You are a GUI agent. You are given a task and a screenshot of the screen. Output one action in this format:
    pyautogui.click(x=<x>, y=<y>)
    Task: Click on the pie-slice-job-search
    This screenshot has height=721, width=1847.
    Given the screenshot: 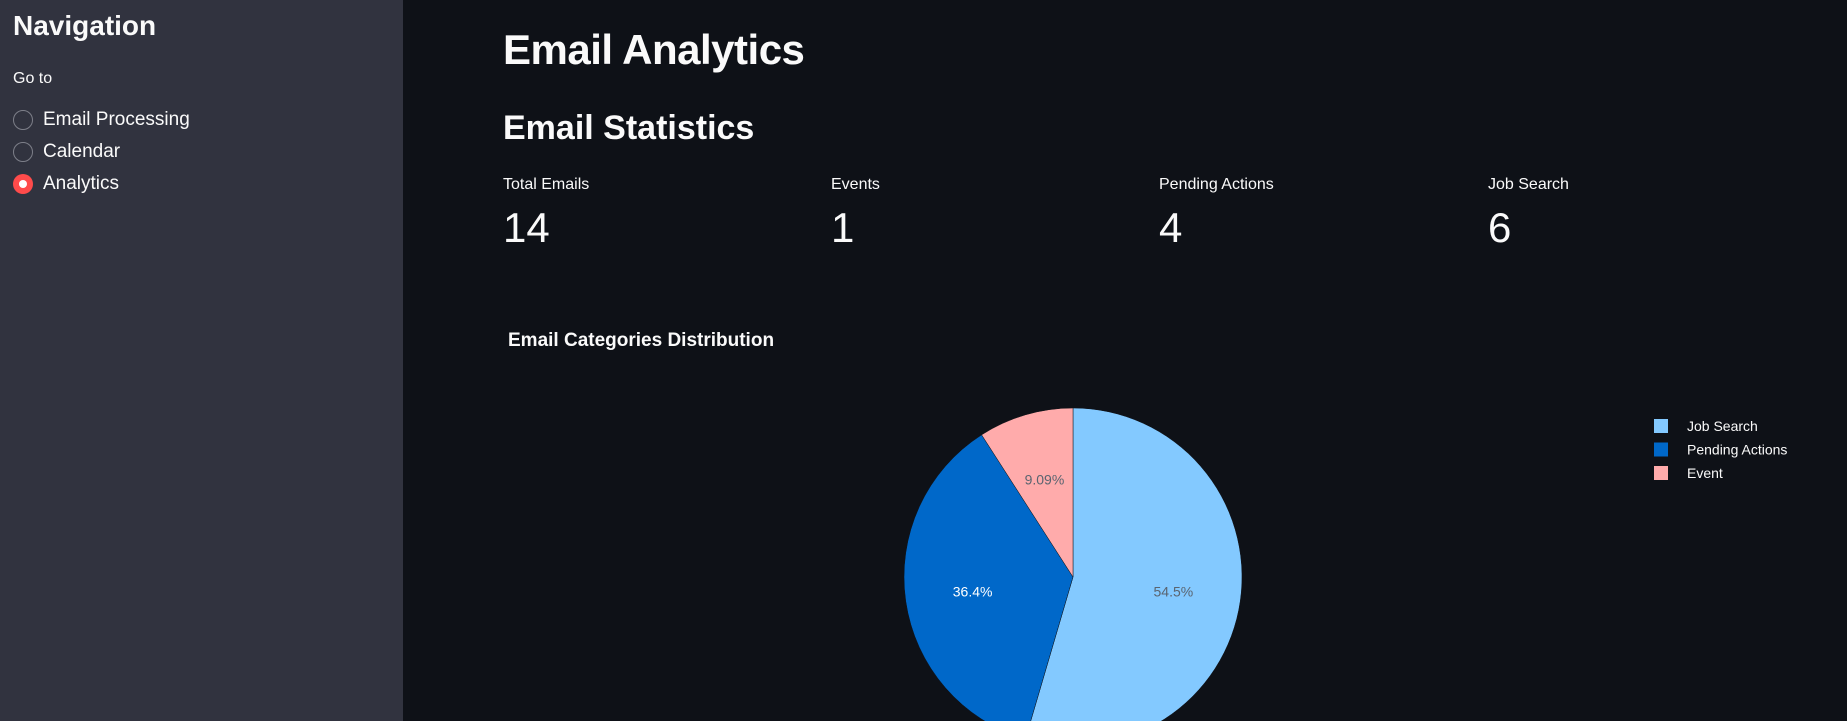 What is the action you would take?
    pyautogui.click(x=1134, y=564)
    